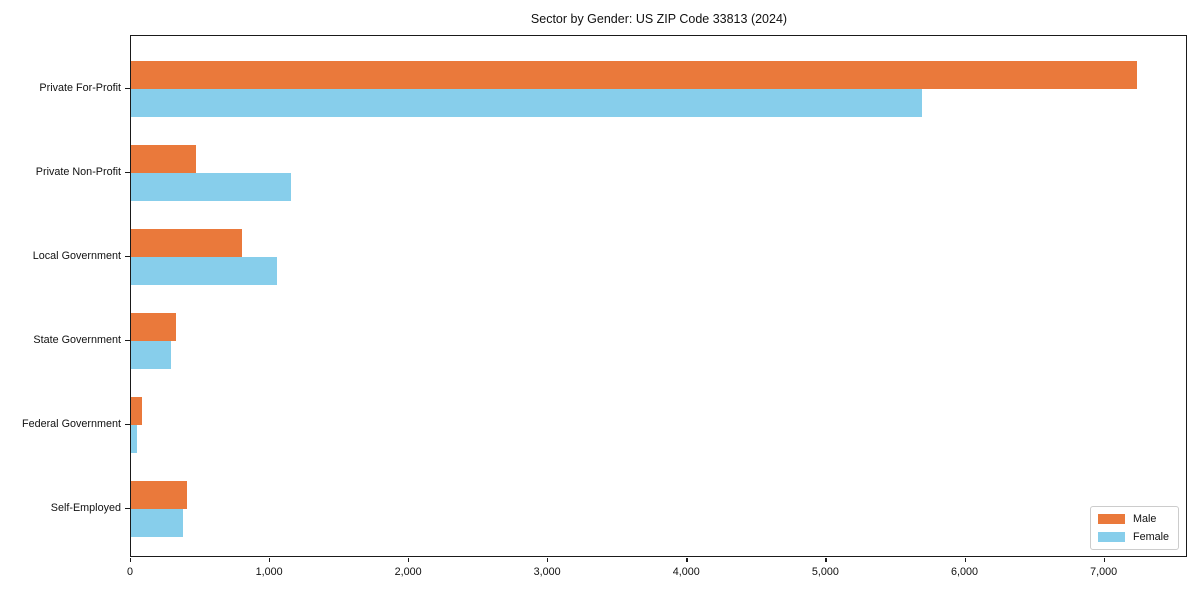 The width and height of the screenshot is (1200, 600). What do you see at coordinates (825, 572) in the screenshot?
I see `x-tick-label: 5,000` at bounding box center [825, 572].